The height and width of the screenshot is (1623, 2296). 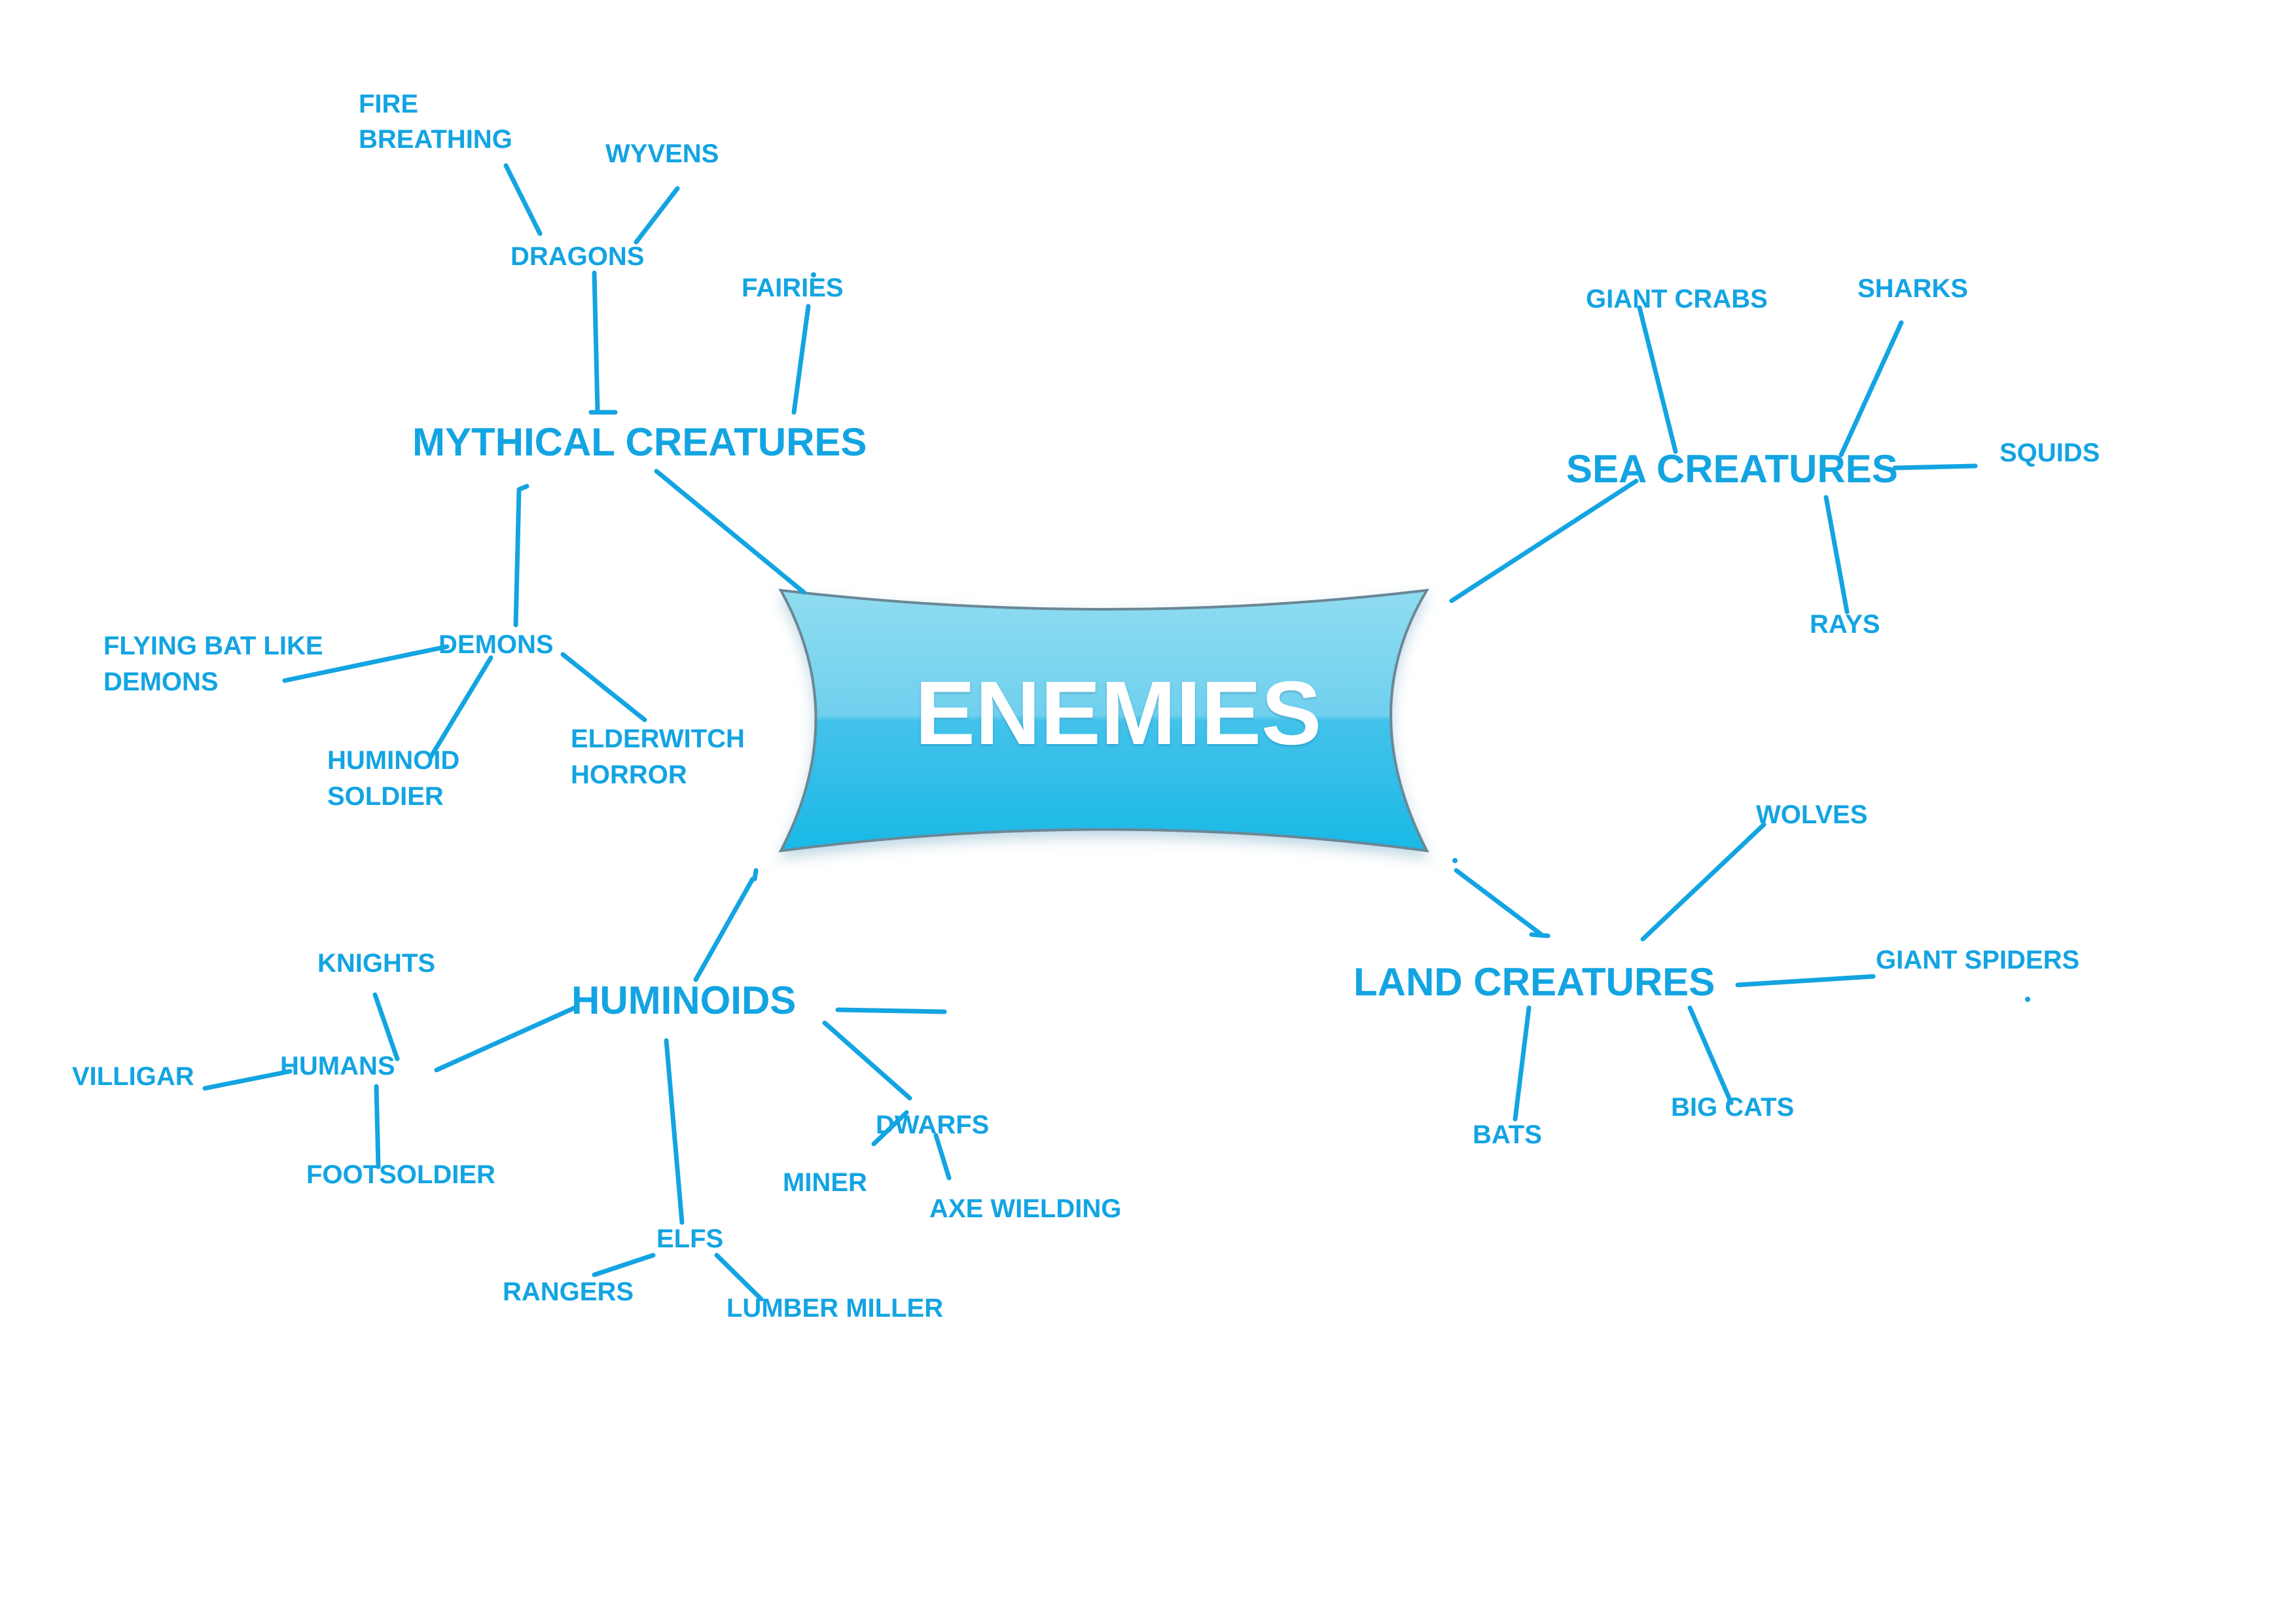 What do you see at coordinates (657, 216) in the screenshot?
I see `connector-wyvens-dragons` at bounding box center [657, 216].